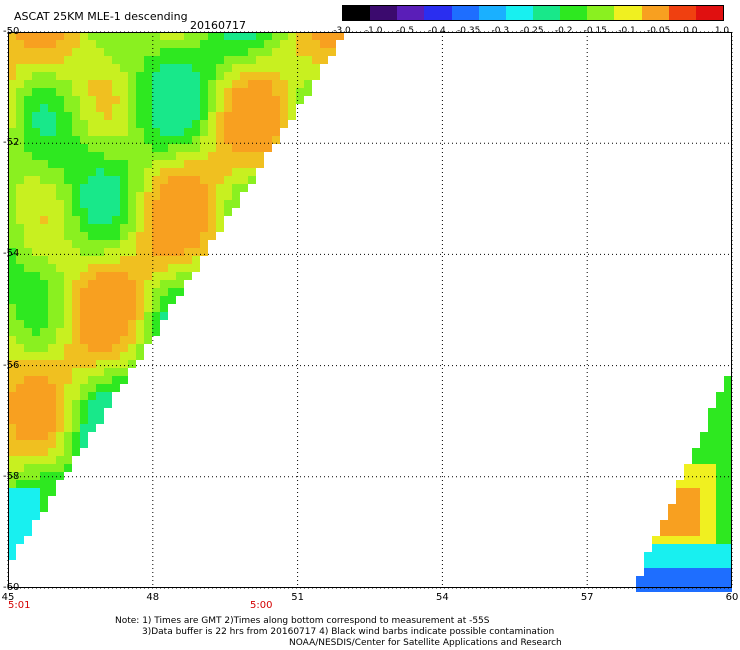  Describe the element at coordinates (732, 597) in the screenshot. I see `lon-label: 60` at that location.